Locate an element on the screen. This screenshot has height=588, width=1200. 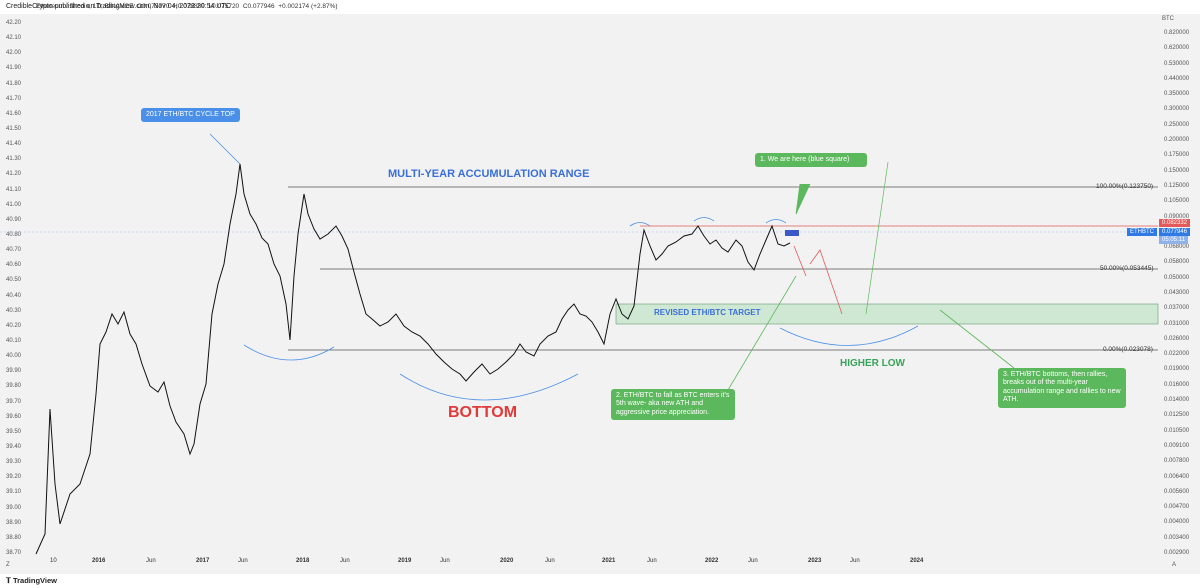
footer-bar: 𝐓 TradingView is located at coordinates (600, 581).